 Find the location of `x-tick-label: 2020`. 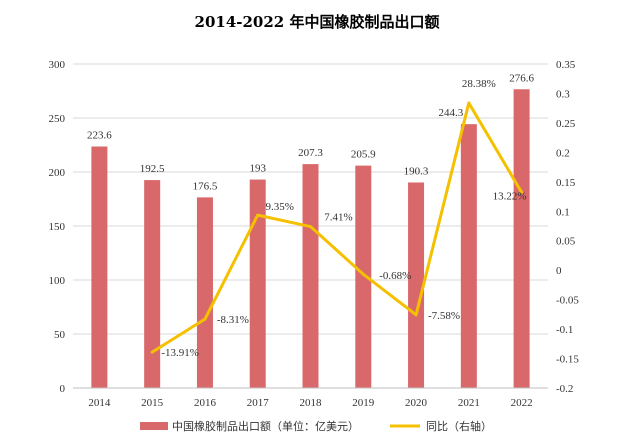

x-tick-label: 2020 is located at coordinates (416, 403).